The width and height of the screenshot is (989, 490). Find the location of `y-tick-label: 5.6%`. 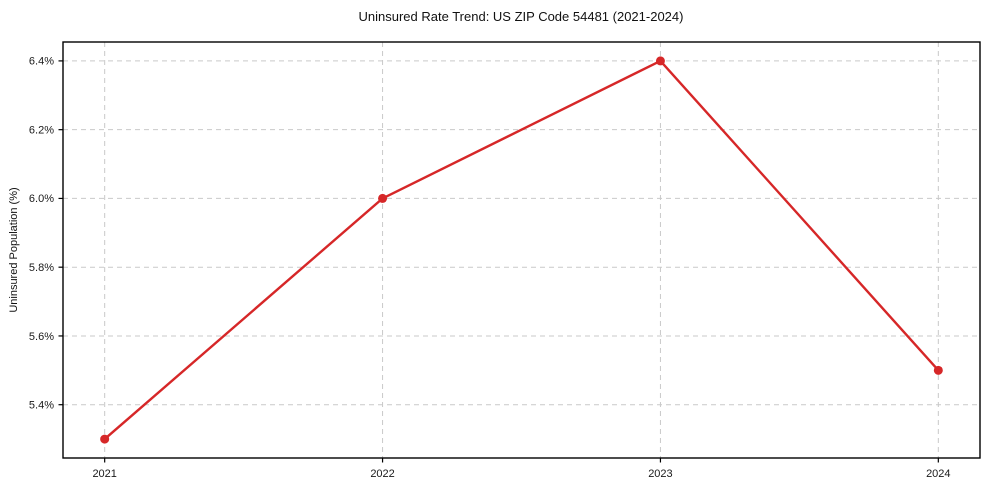

y-tick-label: 5.6% is located at coordinates (41, 337).